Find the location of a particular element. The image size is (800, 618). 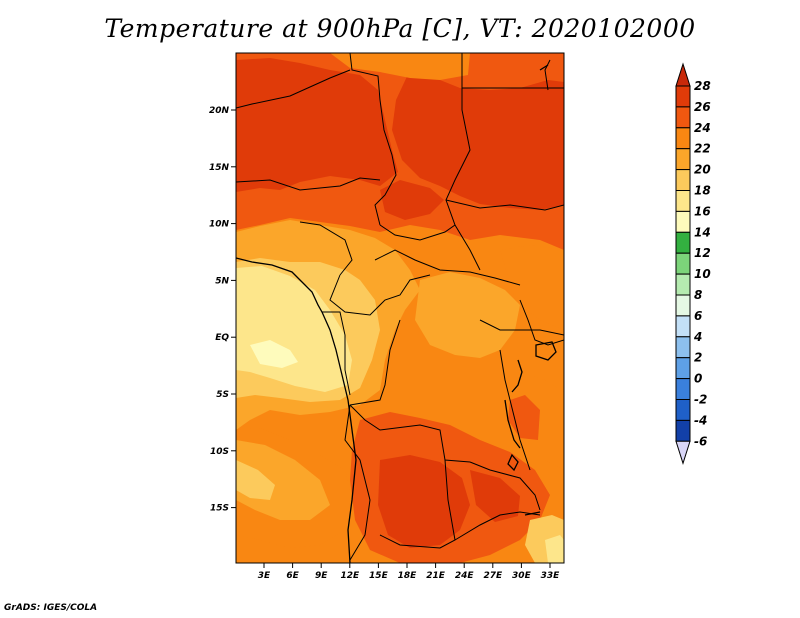

contour-24-top-band is located at coordinates (400, 66).